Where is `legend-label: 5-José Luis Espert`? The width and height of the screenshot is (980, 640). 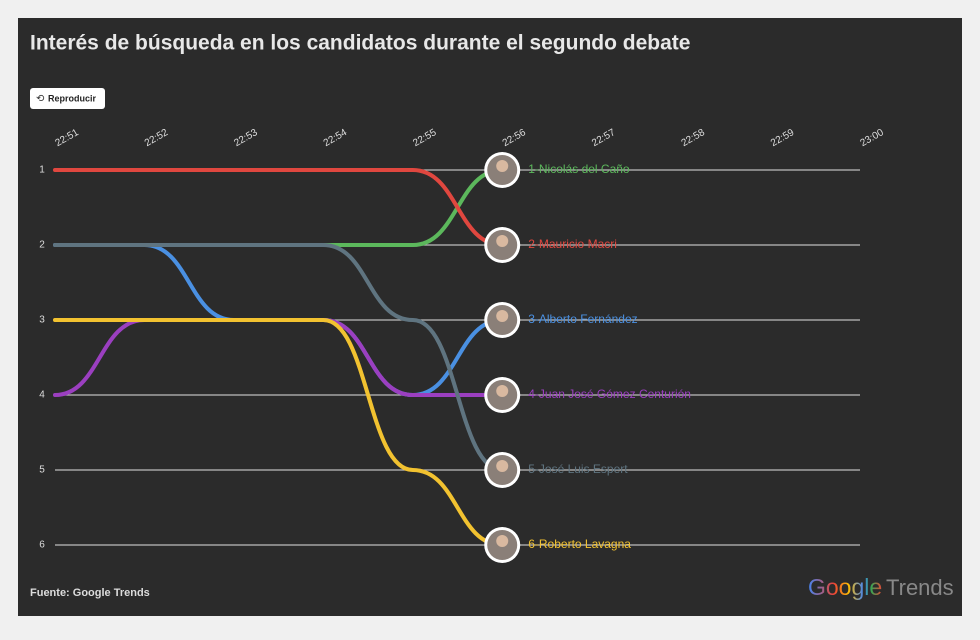 legend-label: 5-José Luis Espert is located at coordinates (578, 469).